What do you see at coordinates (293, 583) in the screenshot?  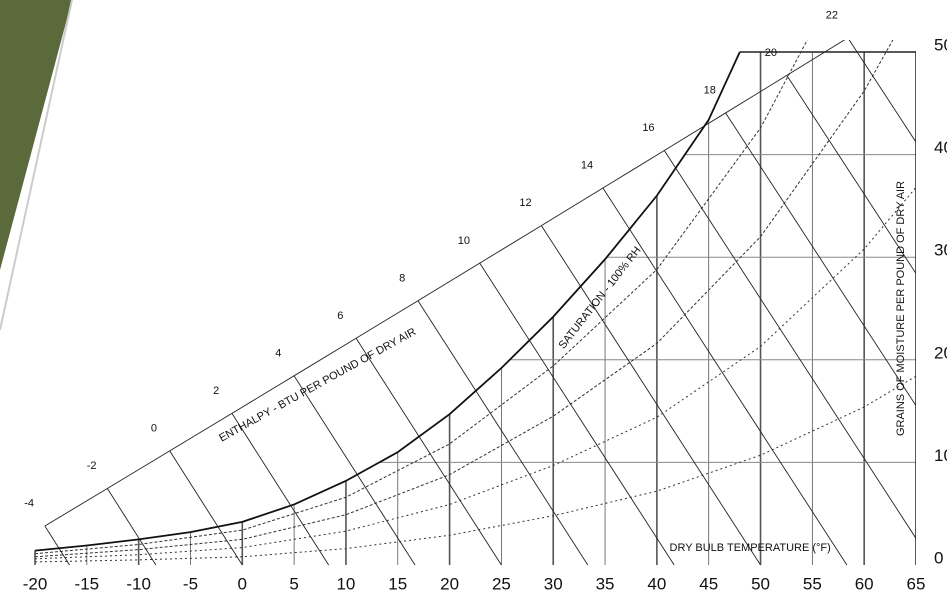 I see `x-tick-label: 5` at bounding box center [293, 583].